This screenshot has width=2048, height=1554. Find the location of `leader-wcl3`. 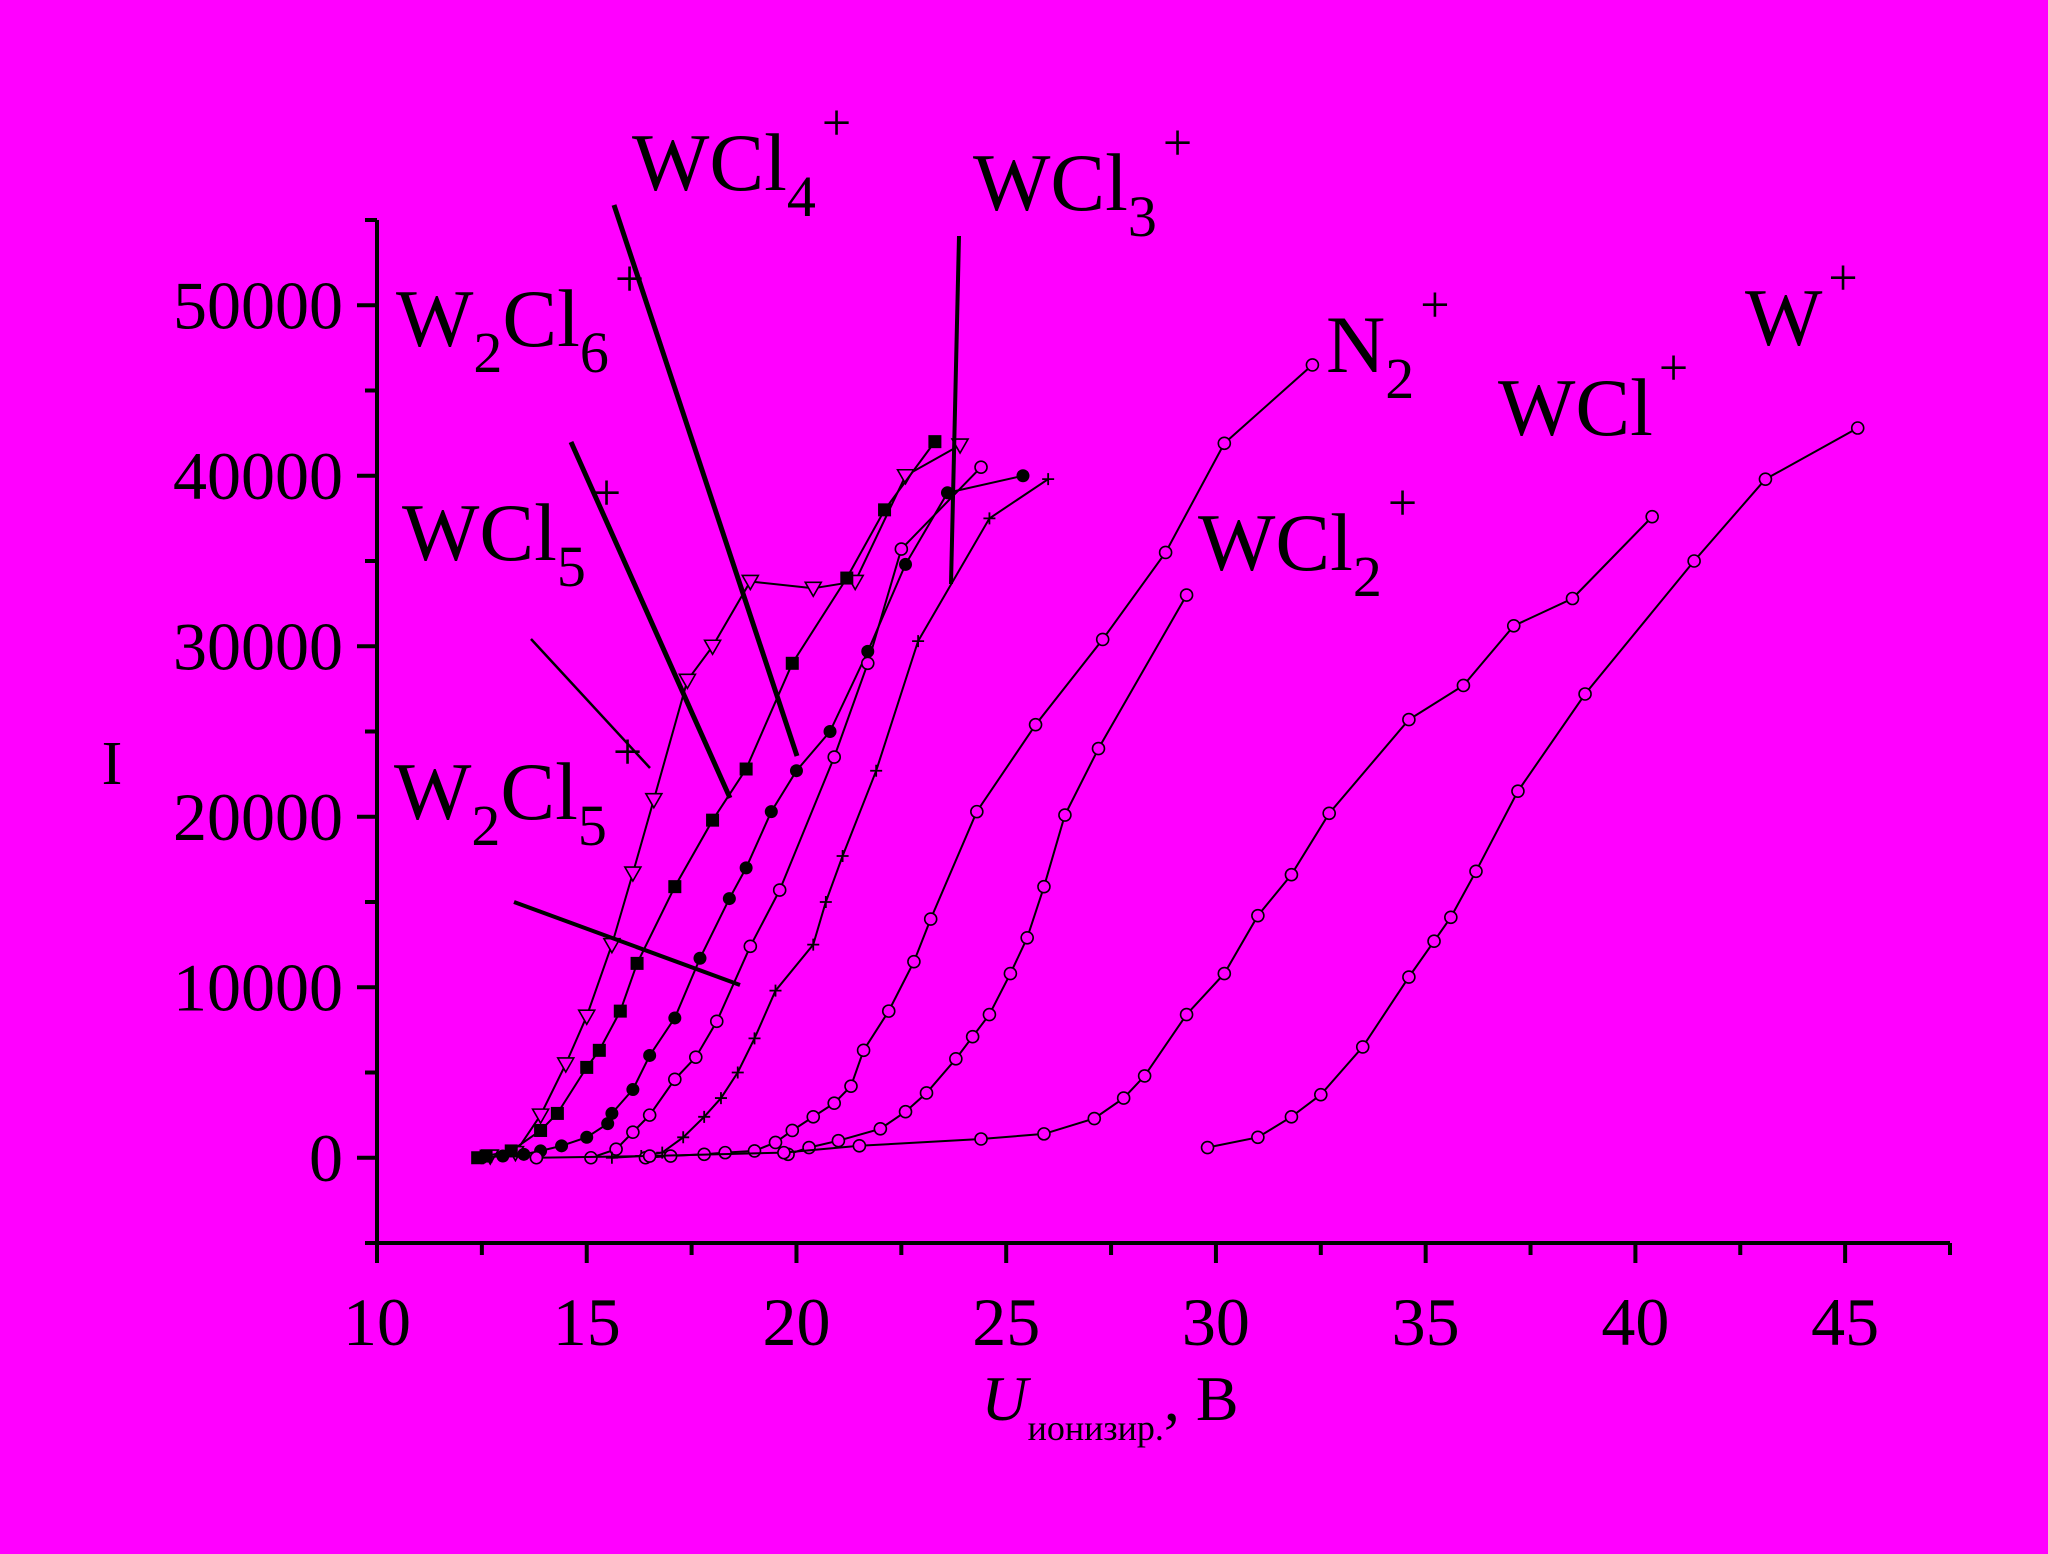

leader-wcl3 is located at coordinates (955, 410).